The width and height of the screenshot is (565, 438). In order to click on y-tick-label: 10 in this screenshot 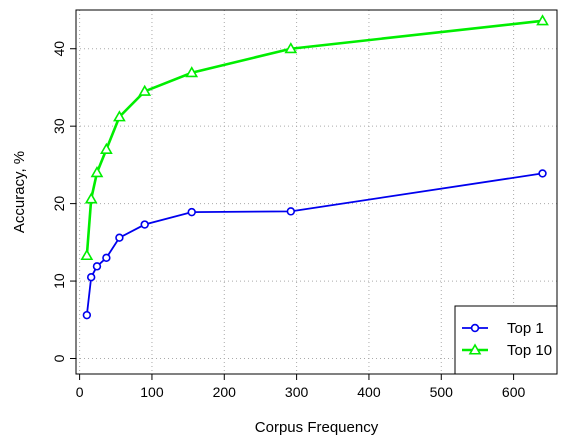, I will do `click(59, 281)`.